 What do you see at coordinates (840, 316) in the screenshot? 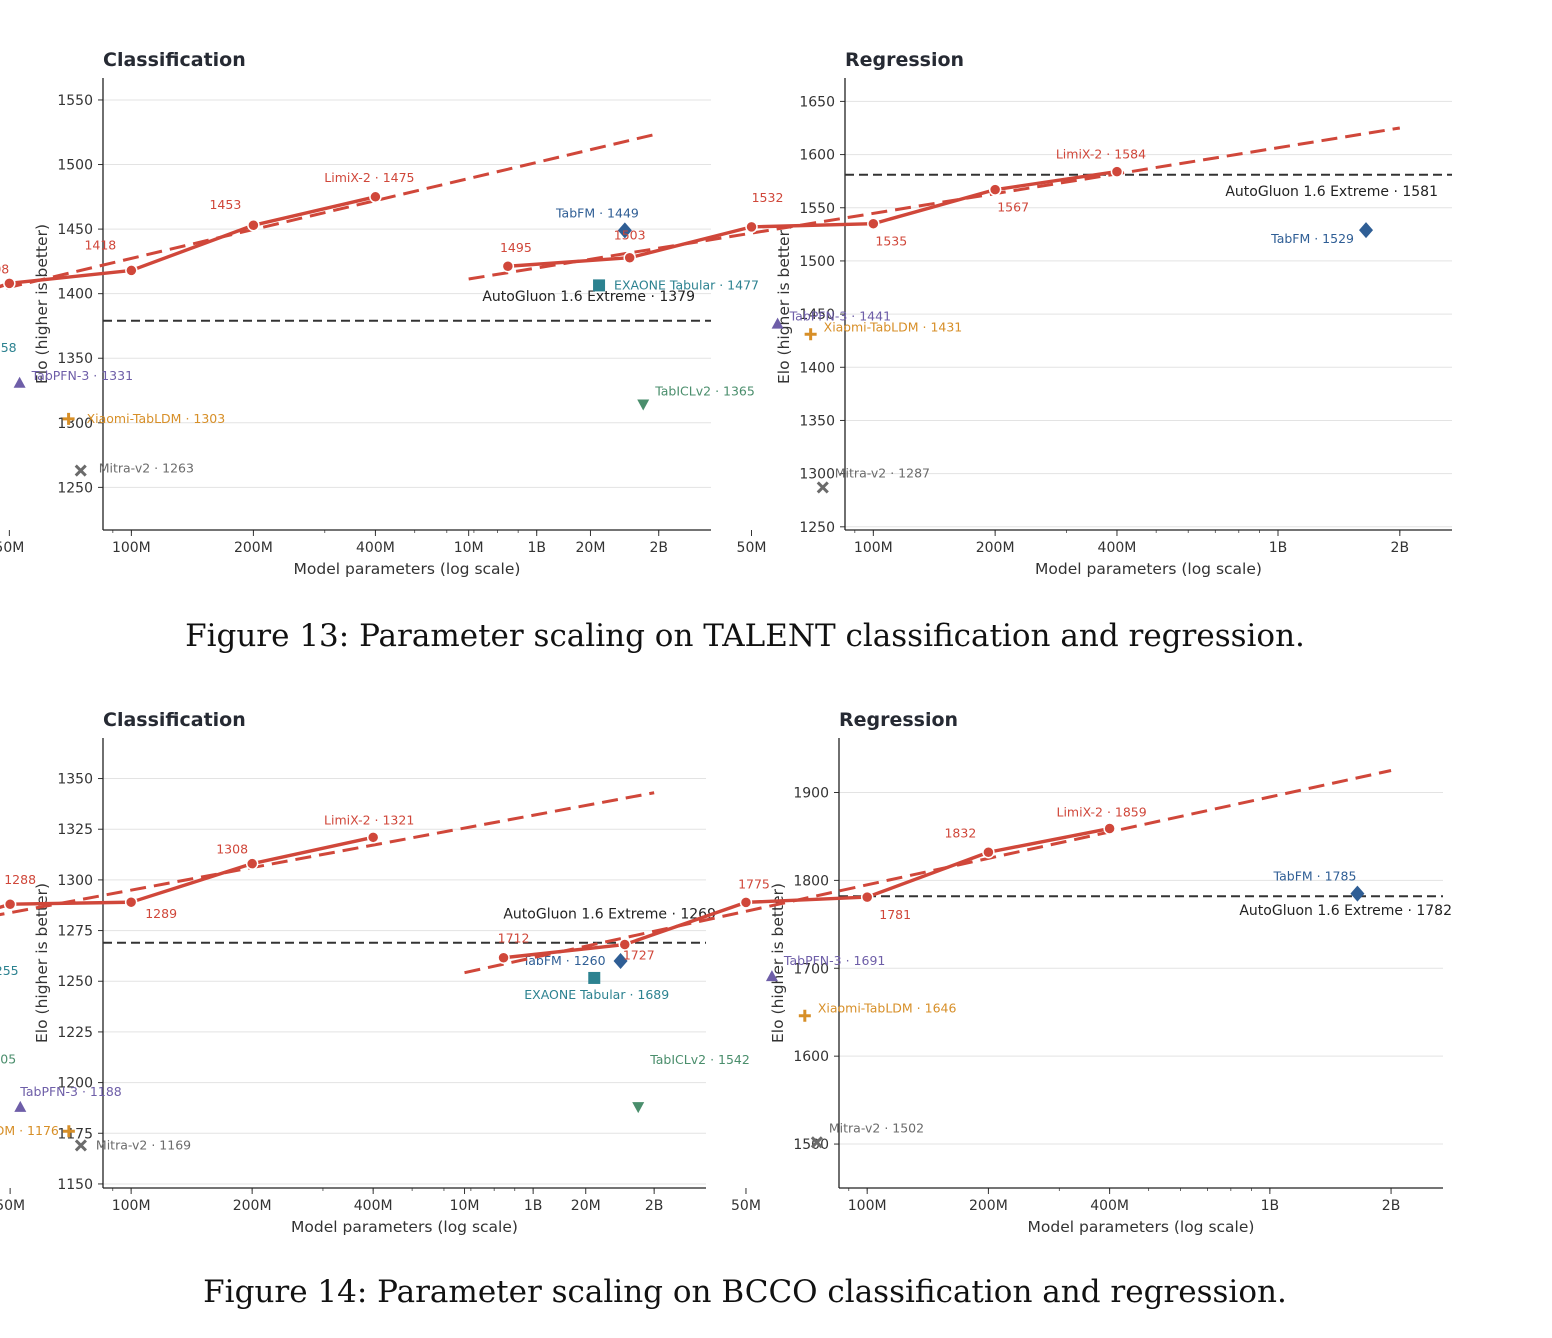
I see `model-label: TabPFN-3 · 1441` at bounding box center [840, 316].